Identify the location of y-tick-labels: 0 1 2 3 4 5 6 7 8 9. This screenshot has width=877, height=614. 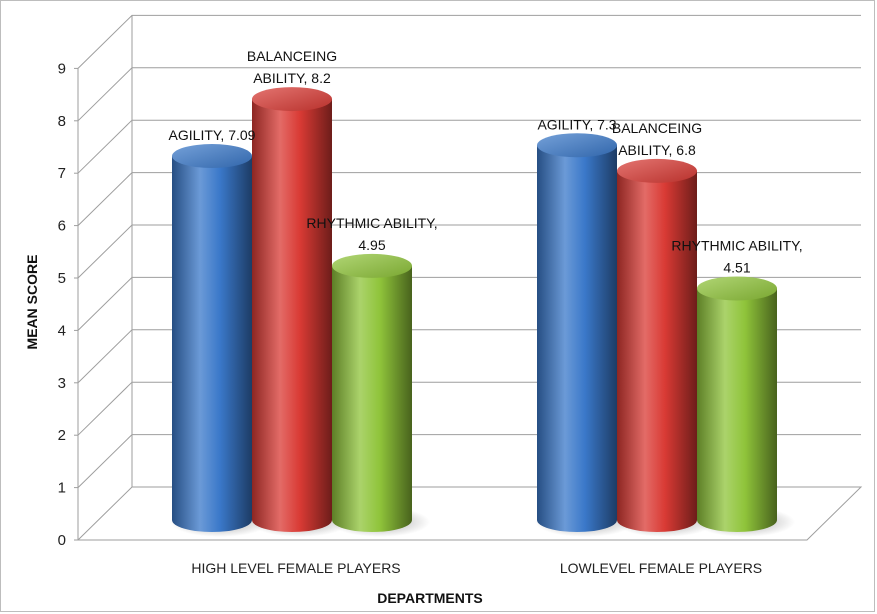
(62, 304).